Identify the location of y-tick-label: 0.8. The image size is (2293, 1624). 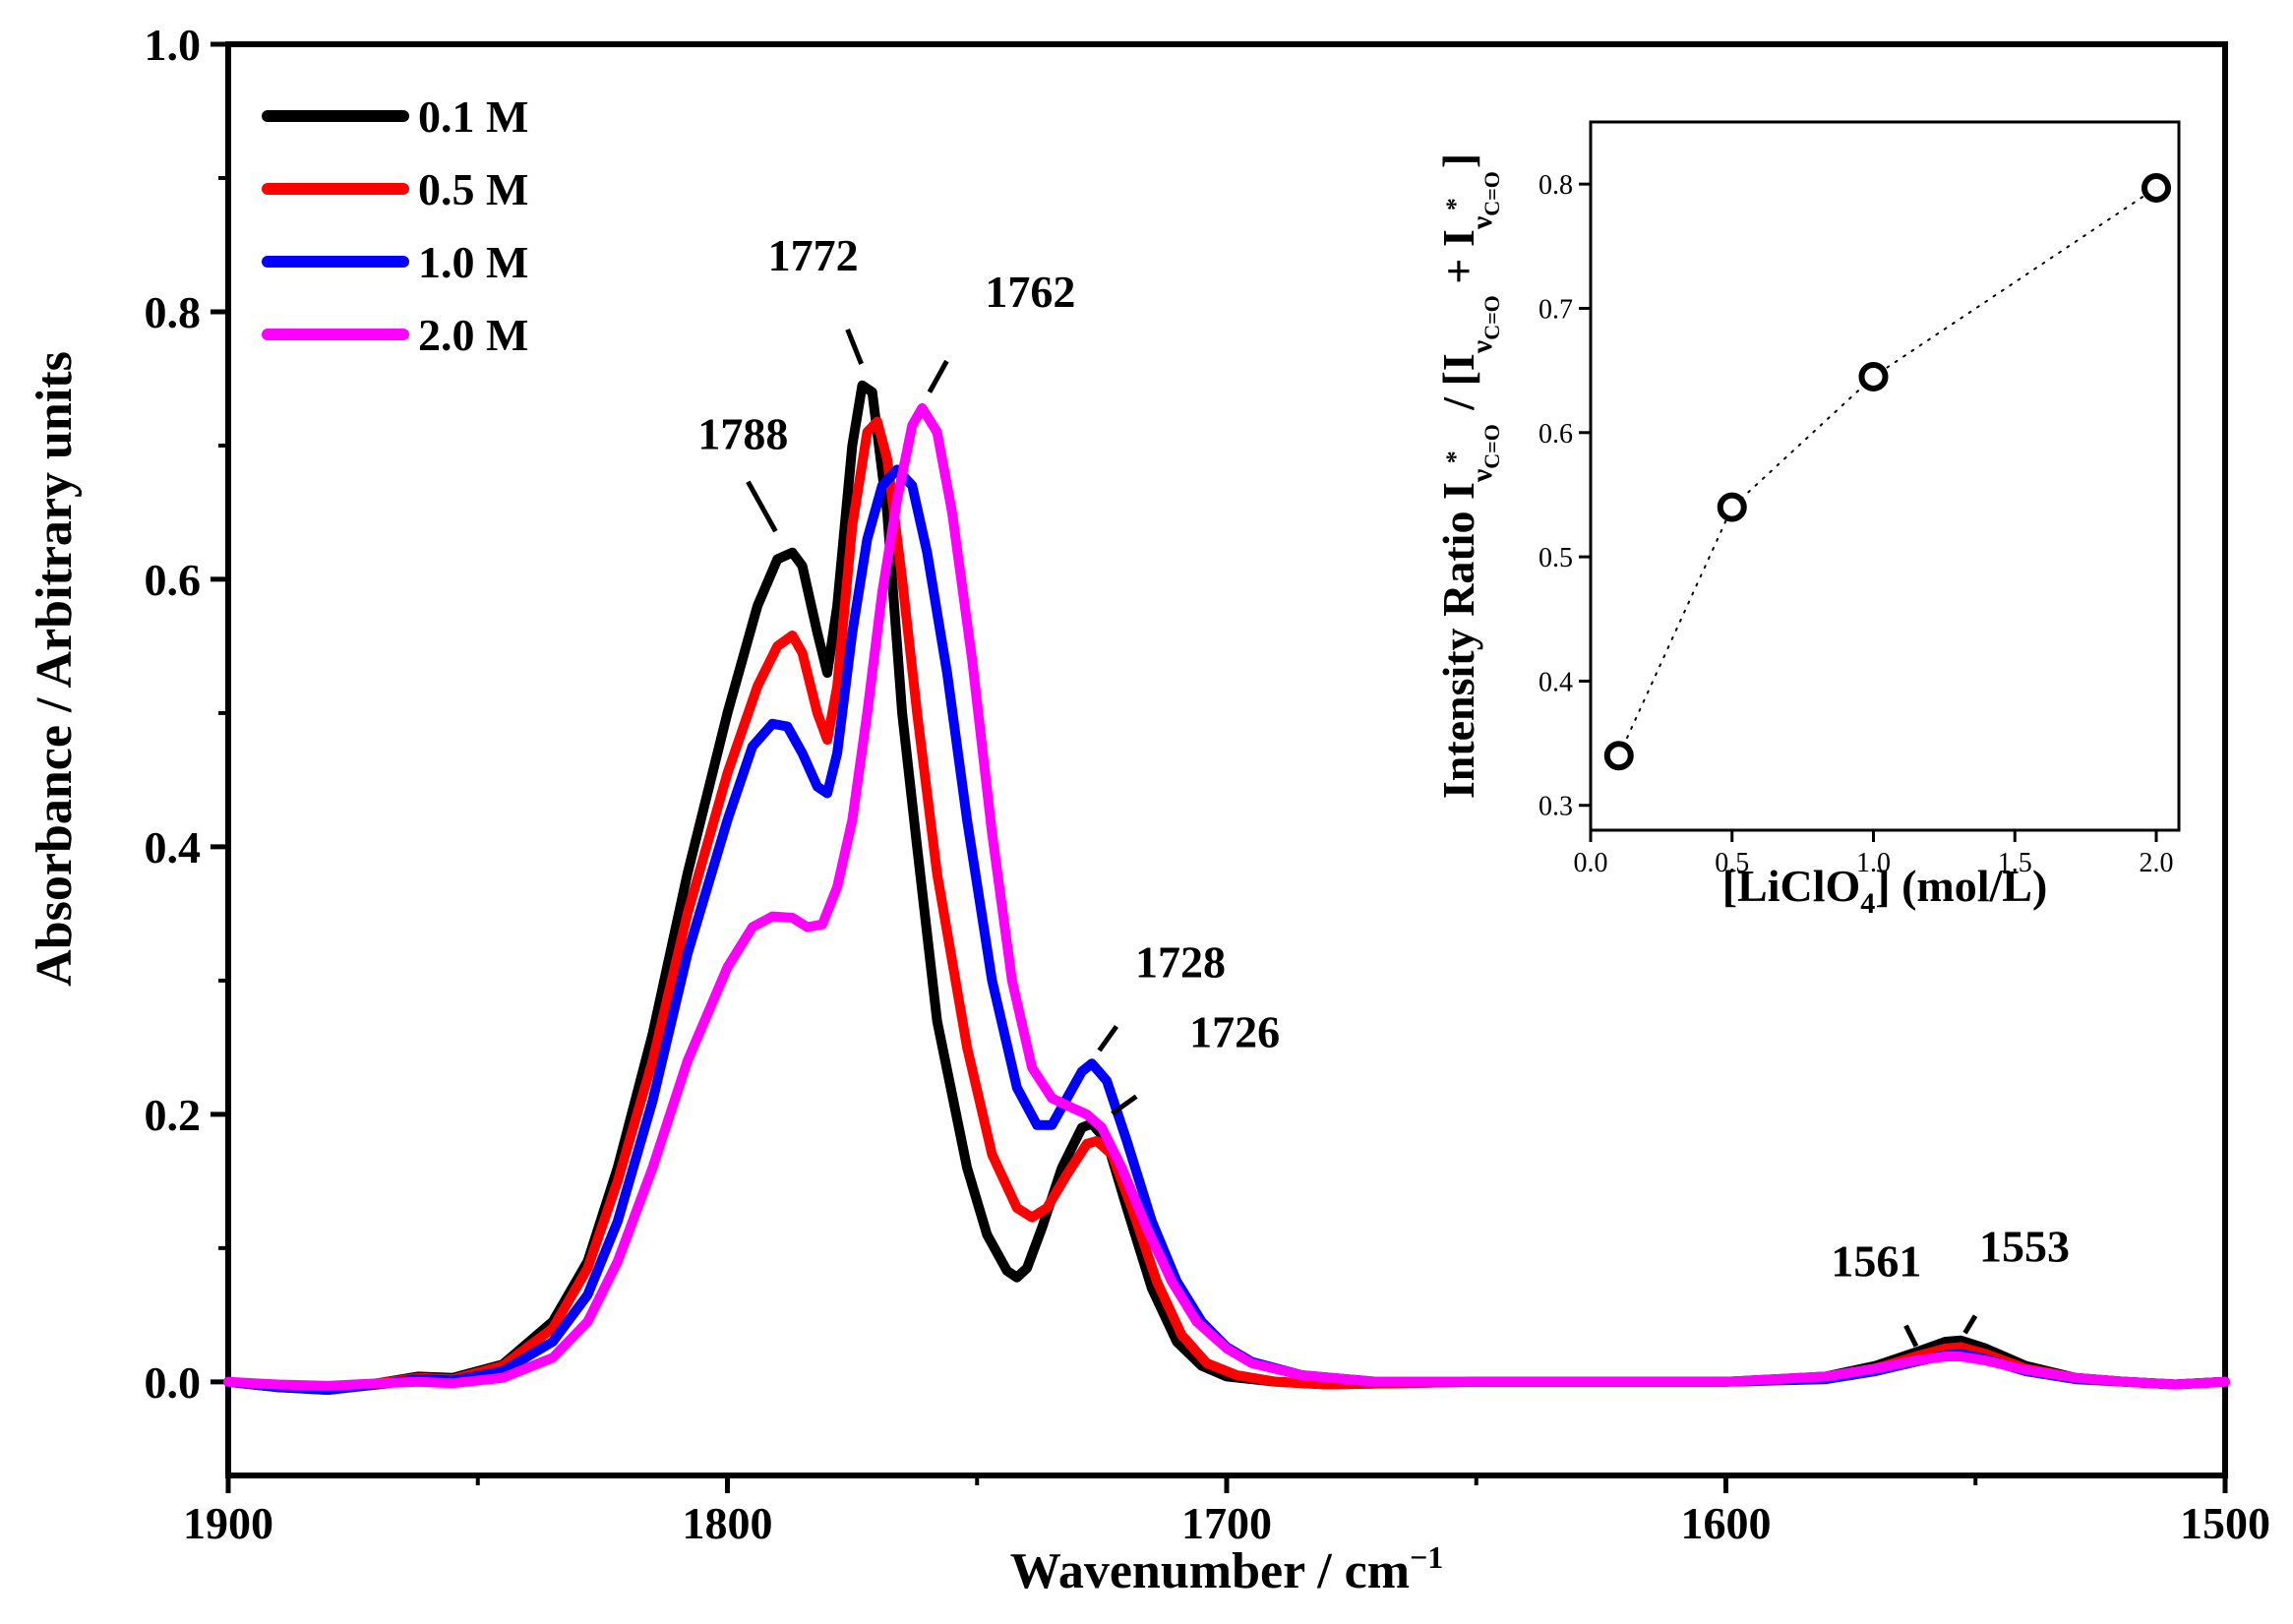
(173, 312).